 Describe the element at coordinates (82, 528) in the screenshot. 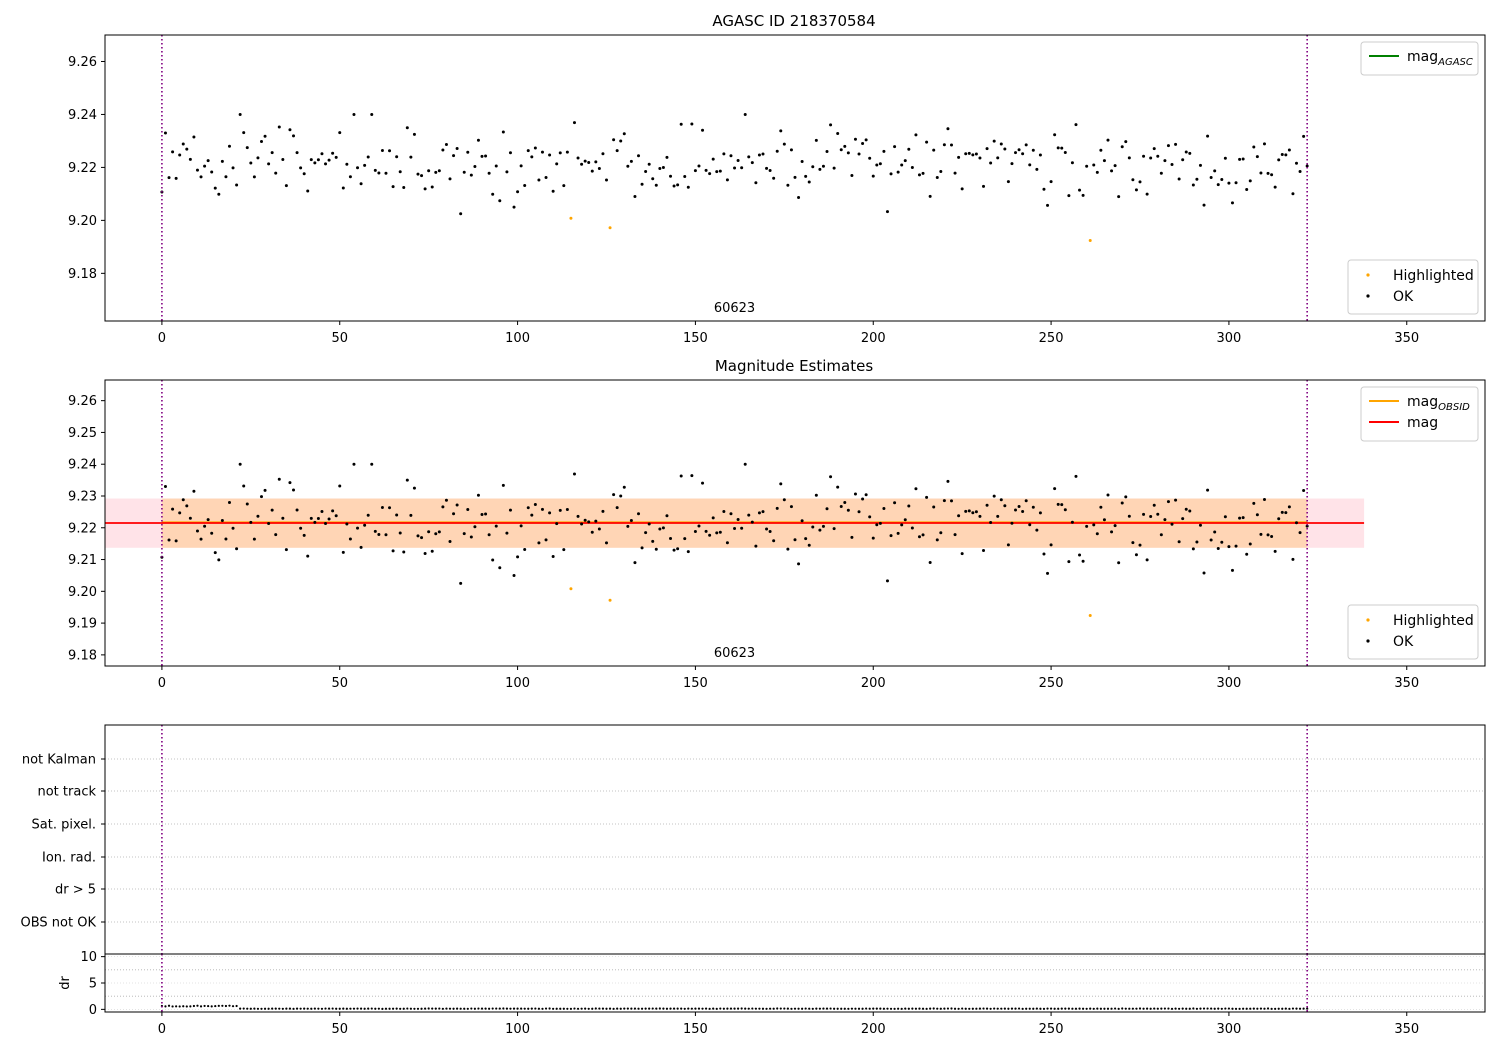

I see `y-tick-label: 9.22` at that location.